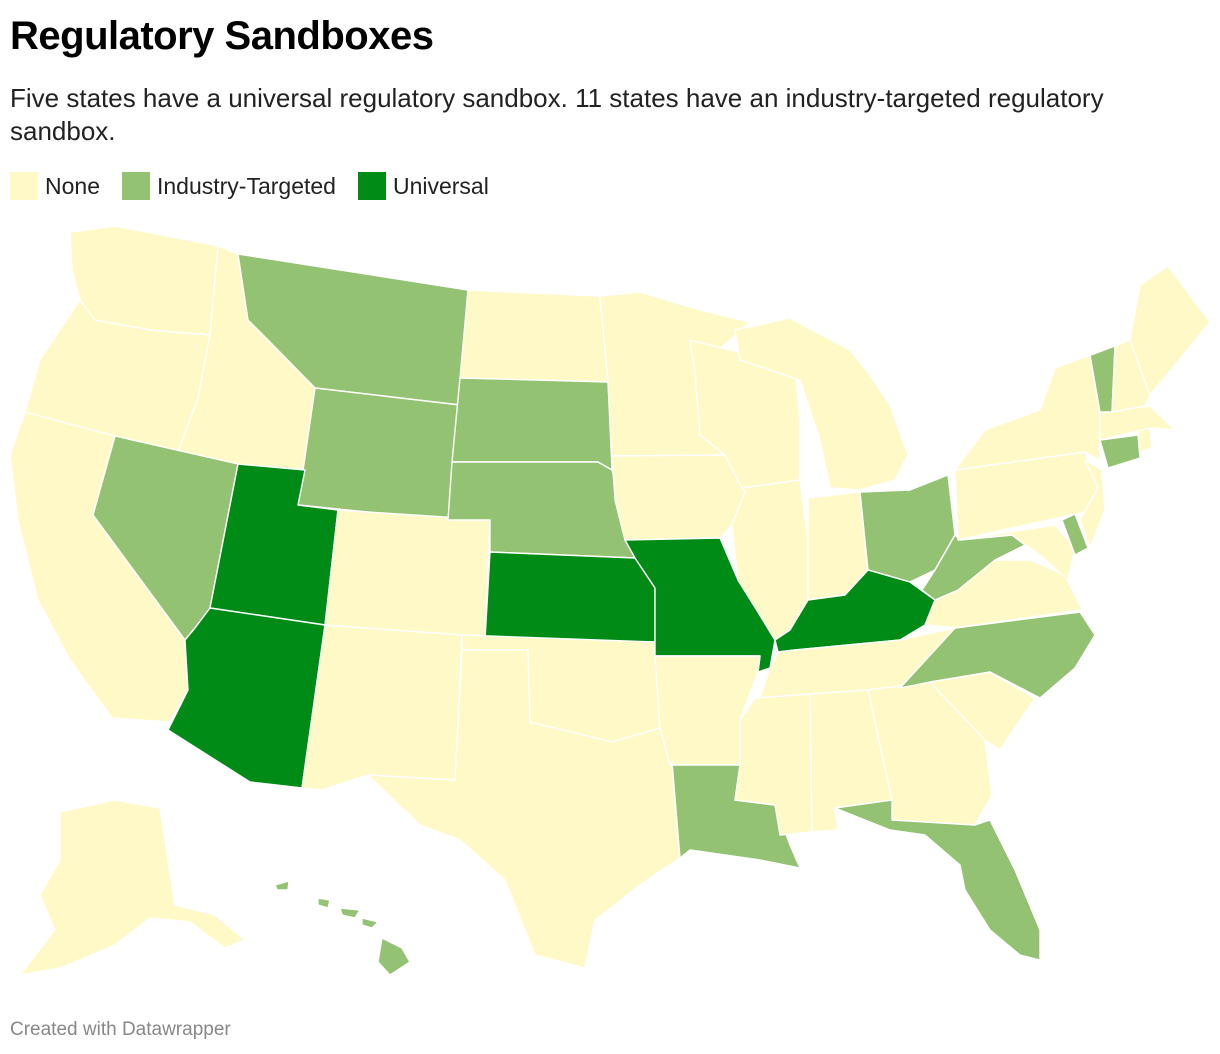 The height and width of the screenshot is (1054, 1220). I want to click on state-CT, so click(1120, 451).